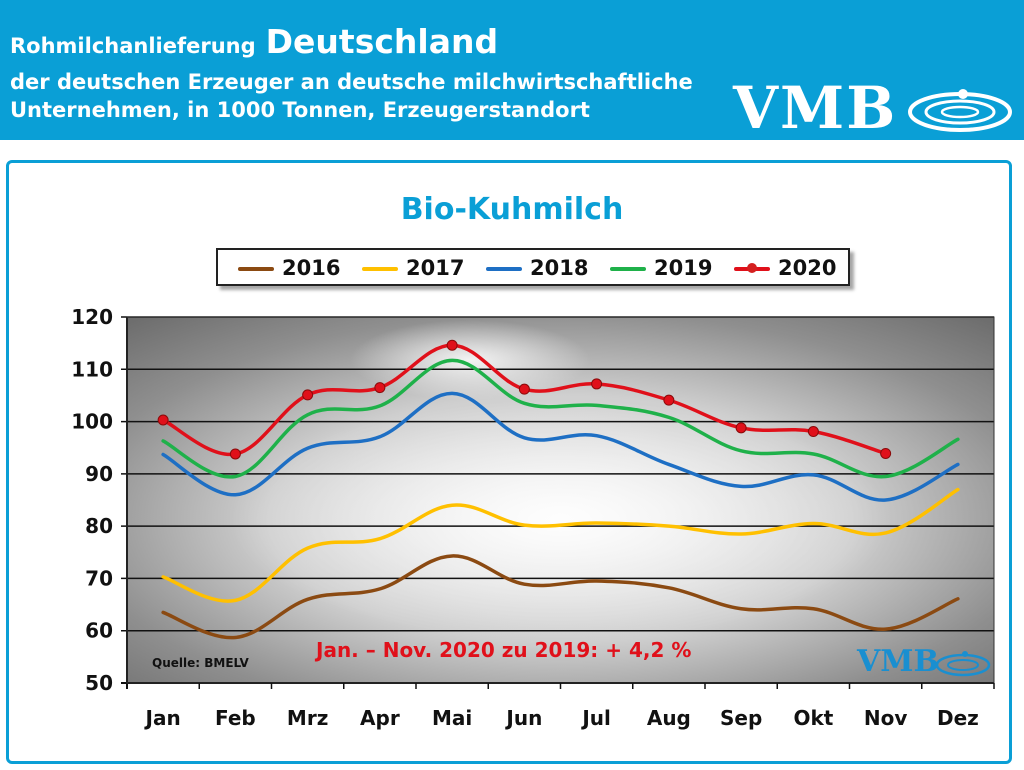 The image size is (1024, 770). What do you see at coordinates (99, 683) in the screenshot?
I see `y-tick-label: 50` at bounding box center [99, 683].